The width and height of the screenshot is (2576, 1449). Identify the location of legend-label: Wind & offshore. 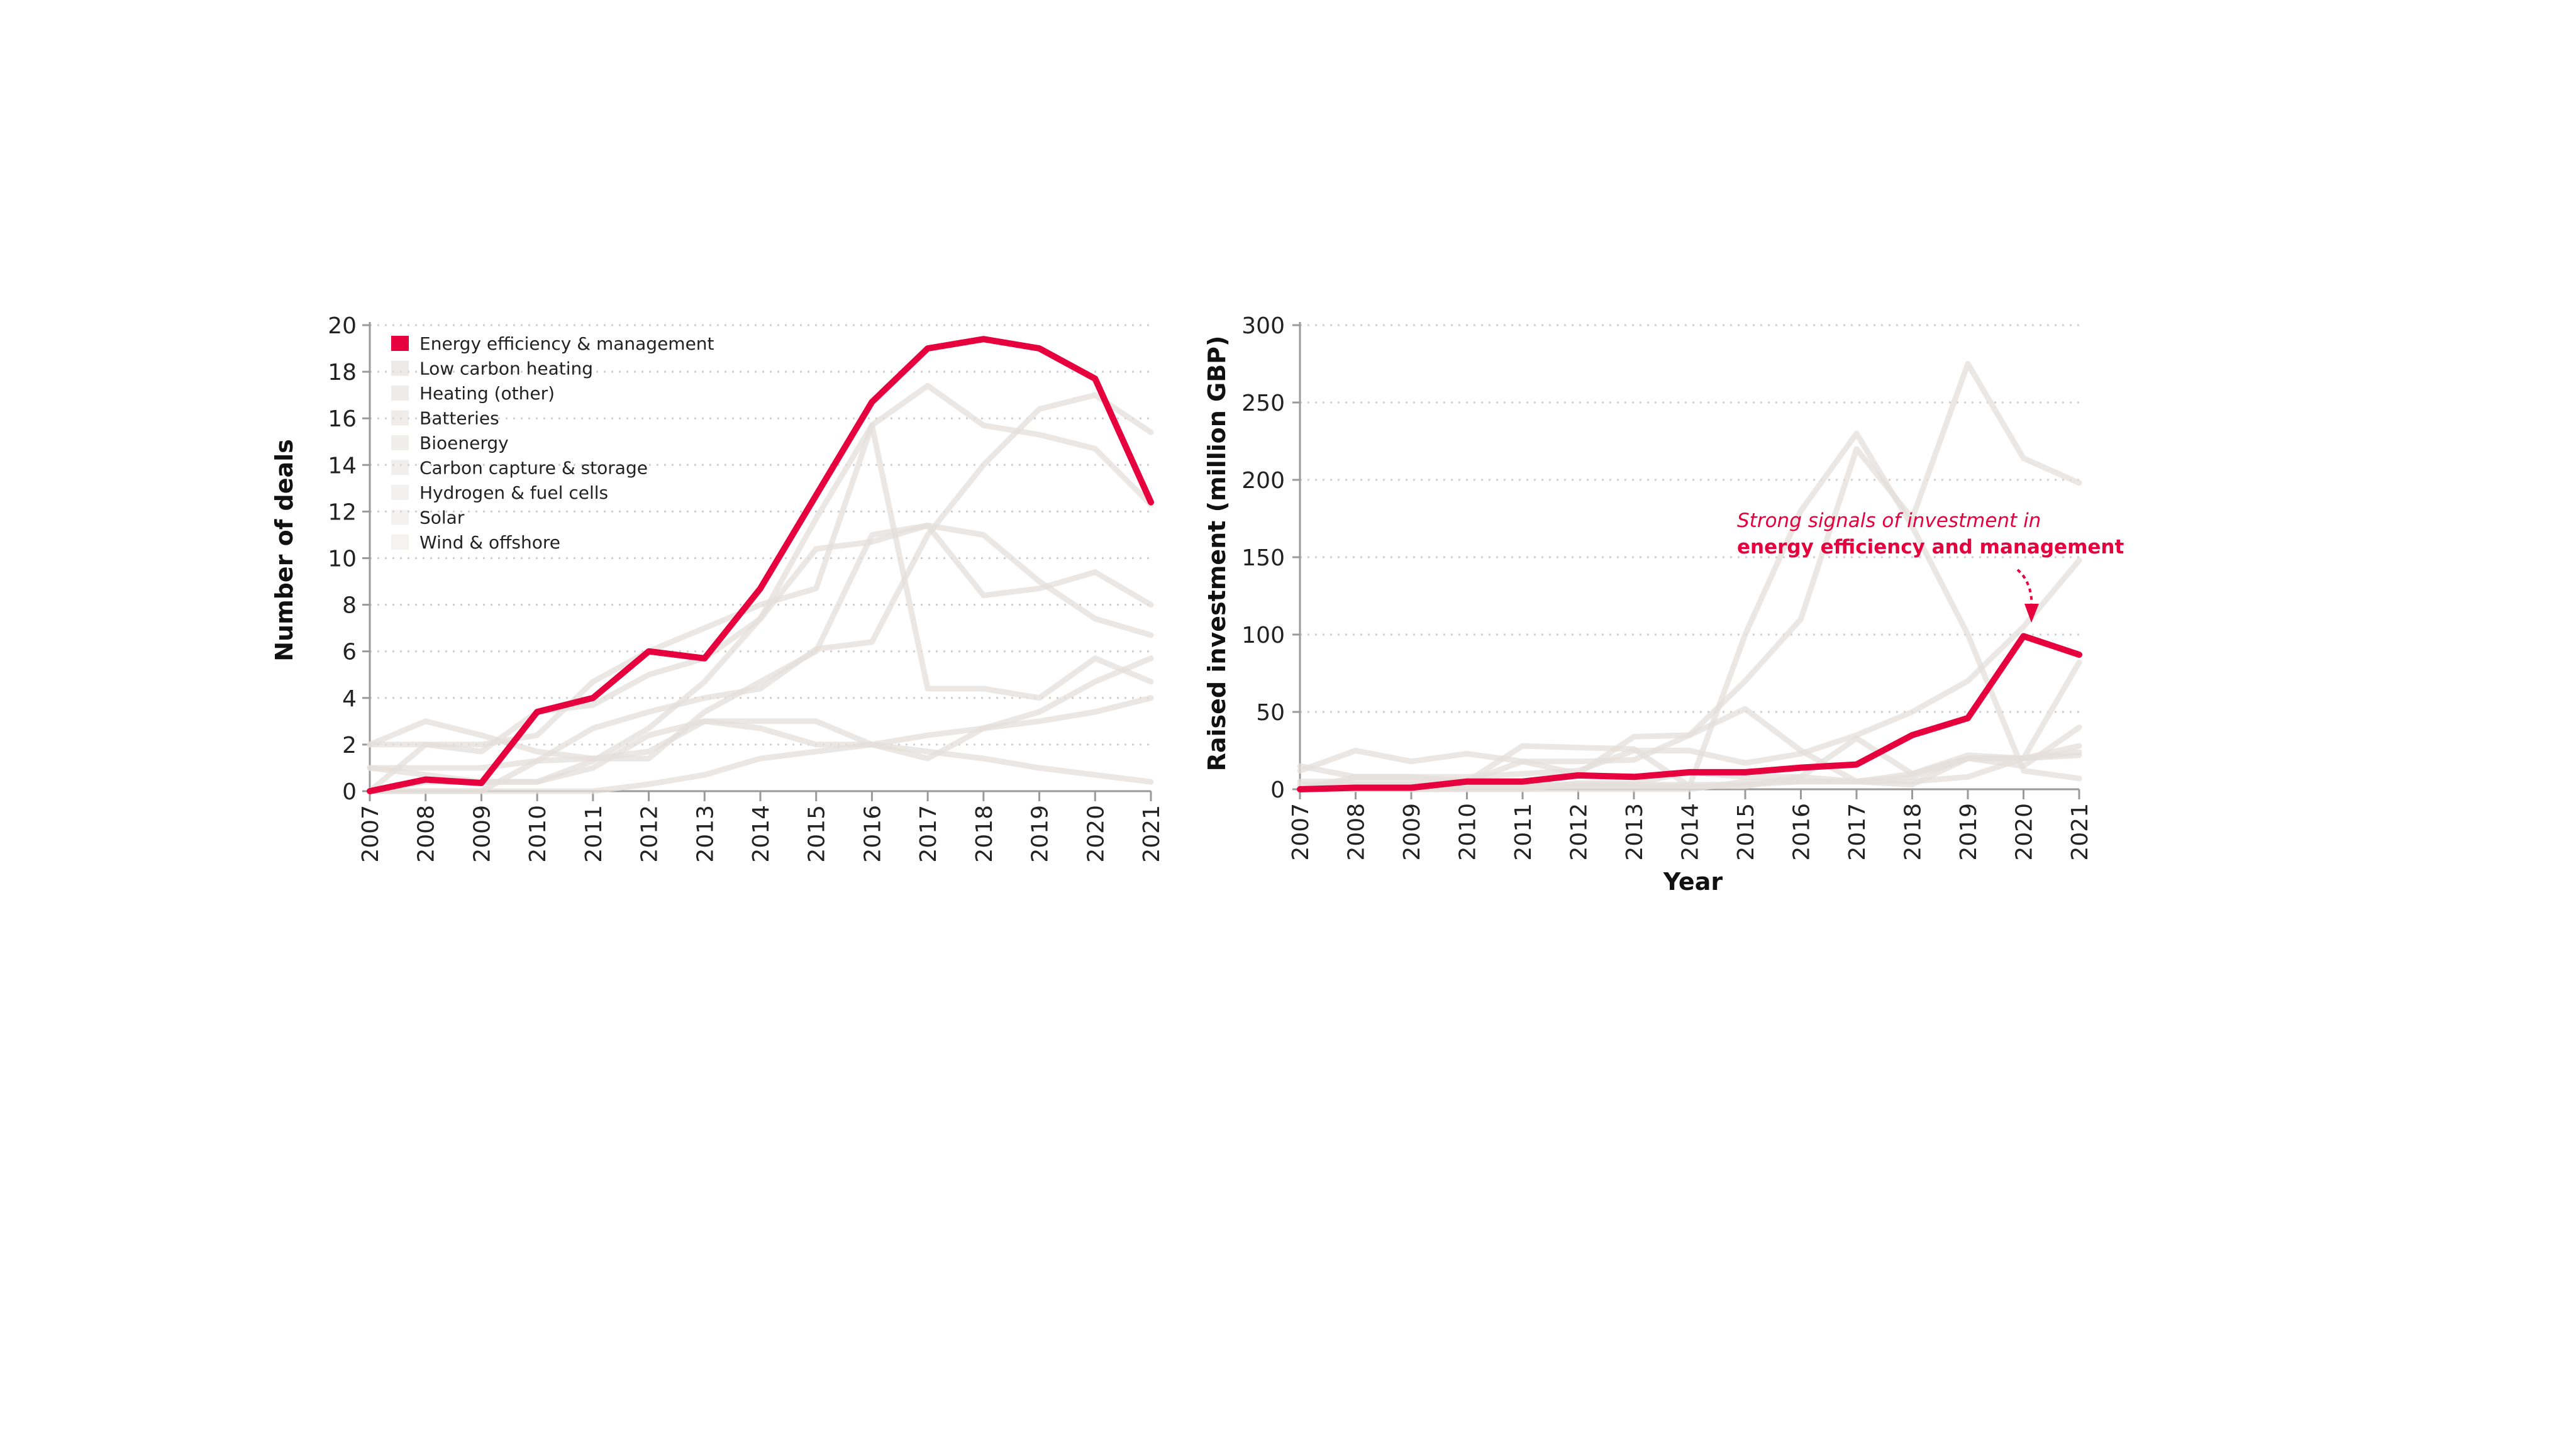
(489, 542).